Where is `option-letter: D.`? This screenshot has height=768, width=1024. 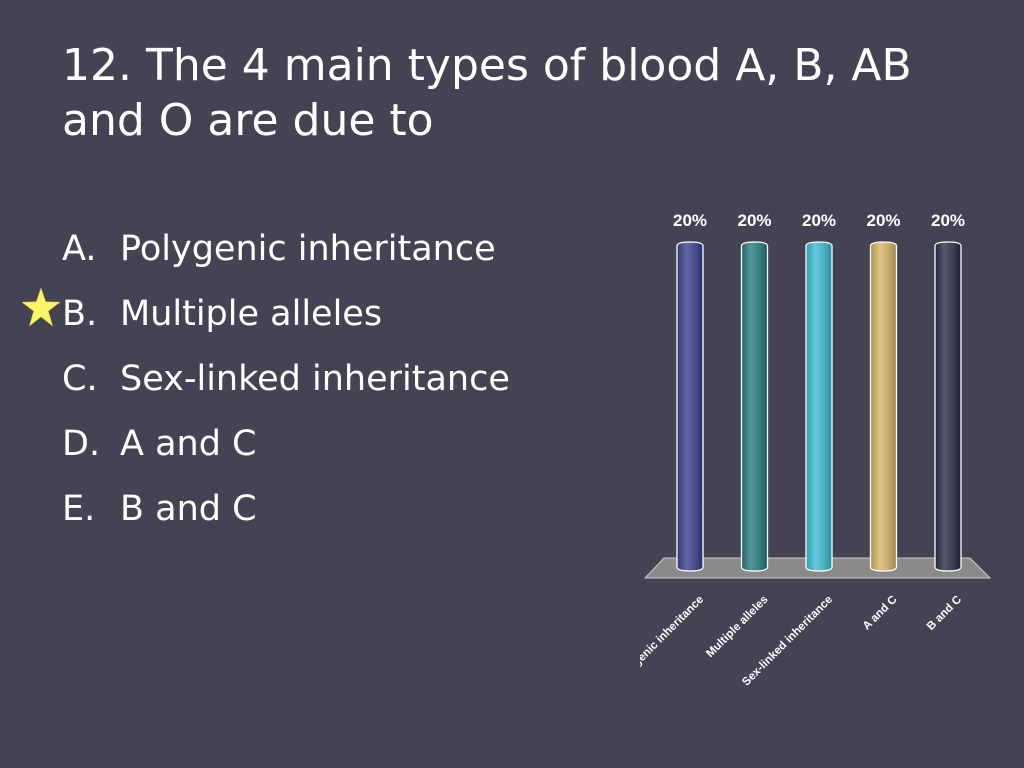 option-letter: D. is located at coordinates (81, 444).